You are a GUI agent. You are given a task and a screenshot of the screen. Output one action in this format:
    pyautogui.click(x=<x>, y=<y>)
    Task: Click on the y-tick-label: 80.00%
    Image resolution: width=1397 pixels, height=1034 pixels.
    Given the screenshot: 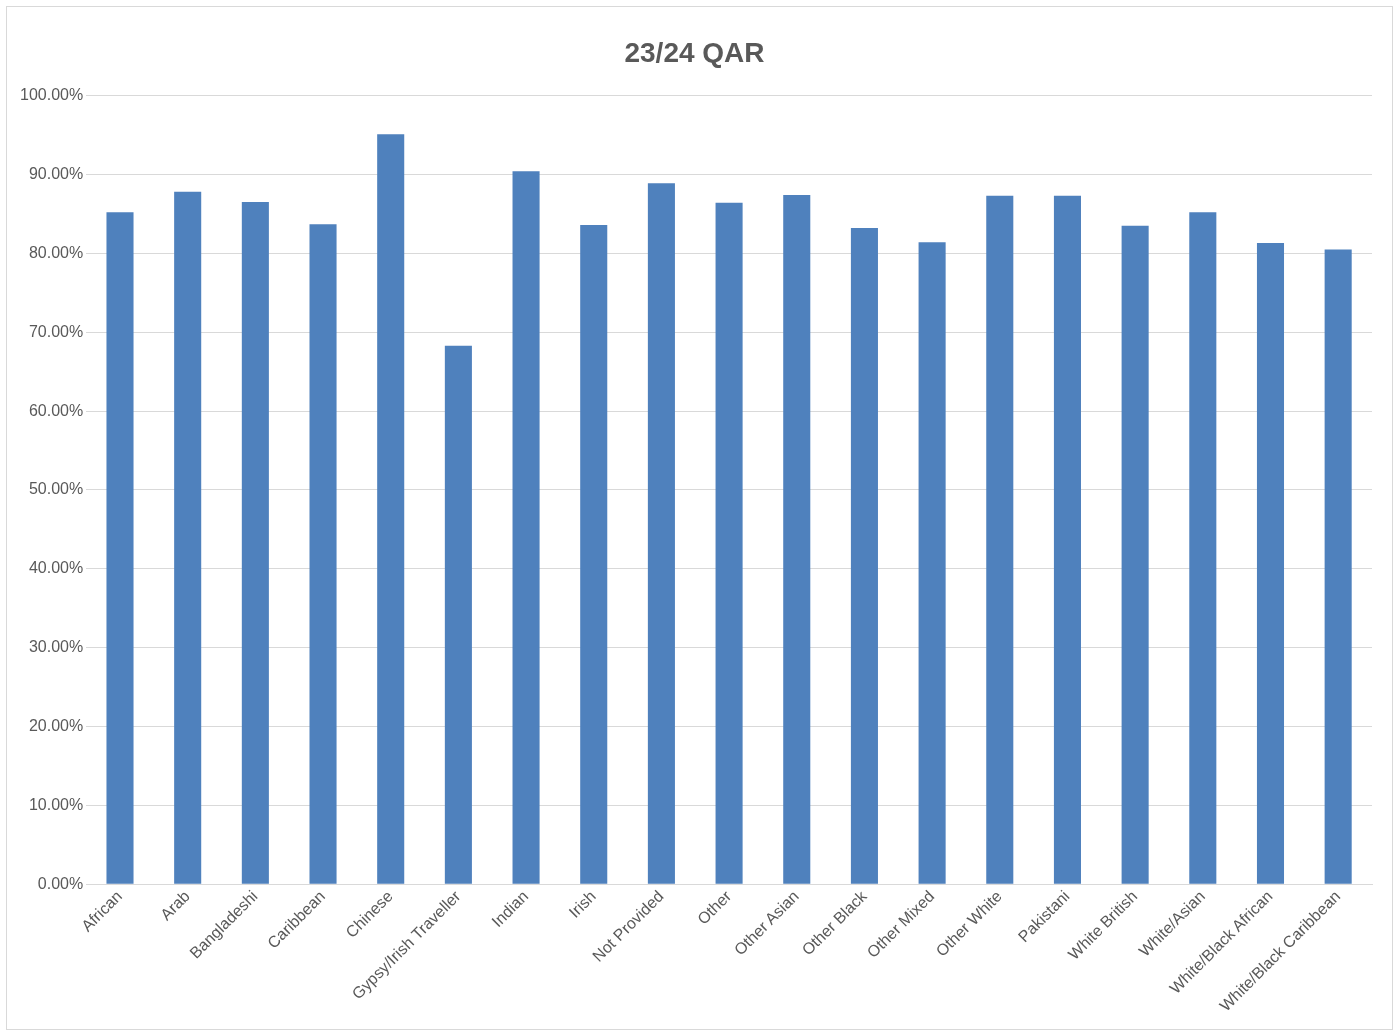 What is the action you would take?
    pyautogui.click(x=56, y=252)
    